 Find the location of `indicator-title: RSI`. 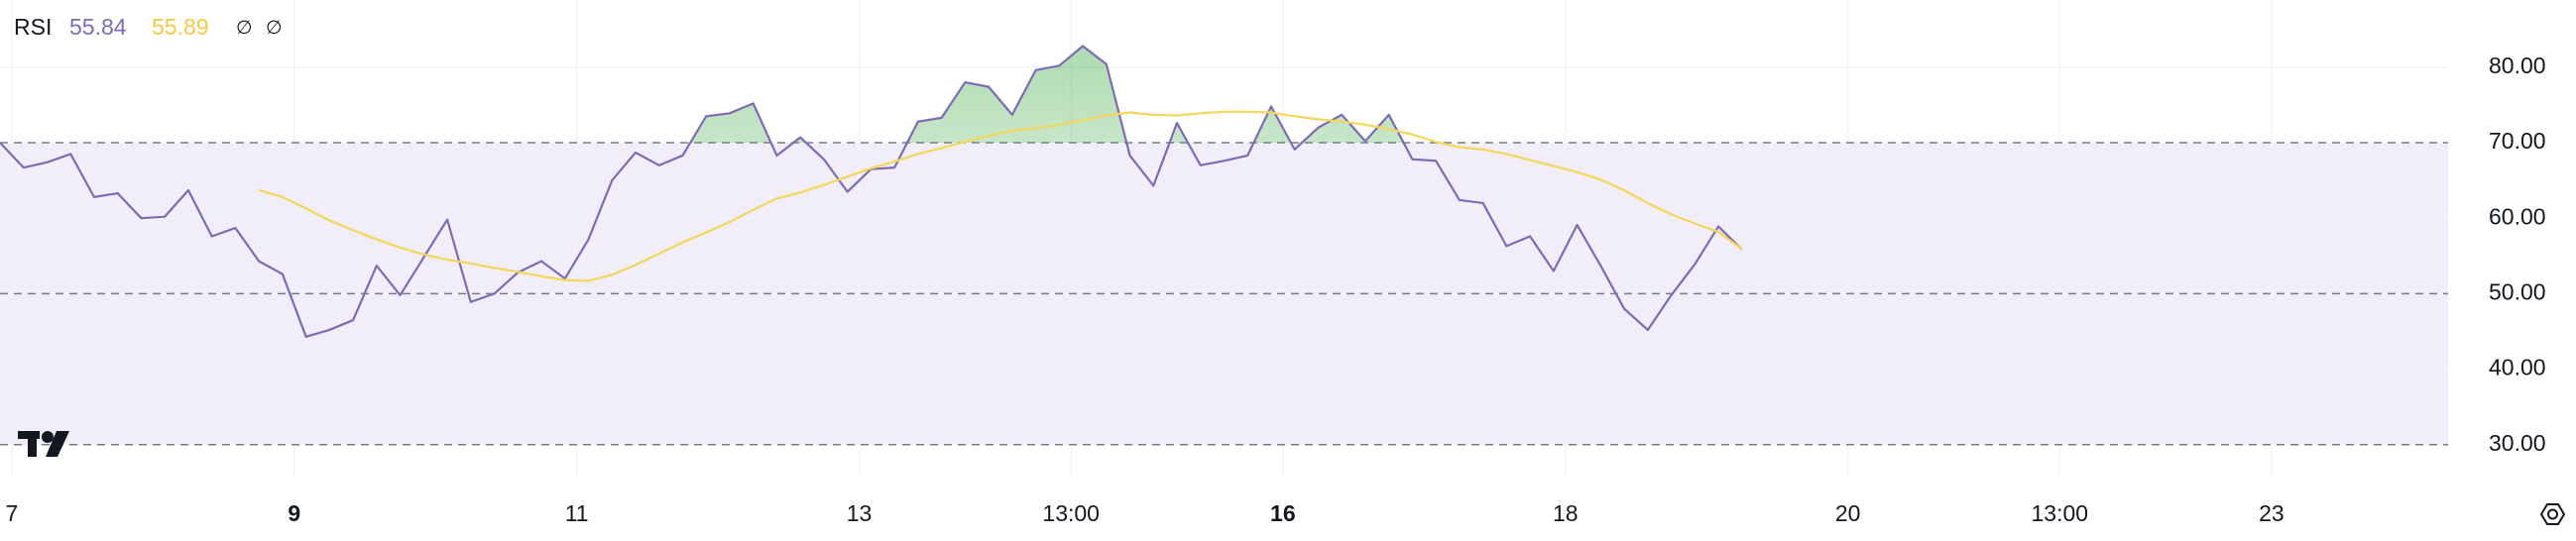

indicator-title: RSI is located at coordinates (33, 27).